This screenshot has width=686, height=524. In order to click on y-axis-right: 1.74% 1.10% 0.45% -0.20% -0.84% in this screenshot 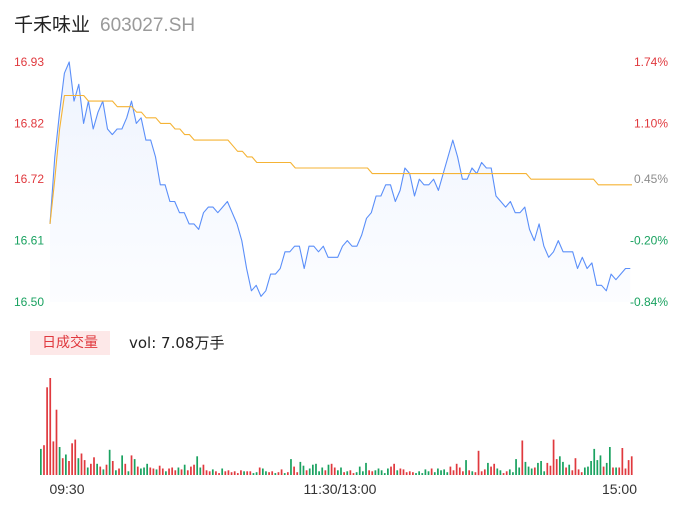, I will do `click(649, 182)`.